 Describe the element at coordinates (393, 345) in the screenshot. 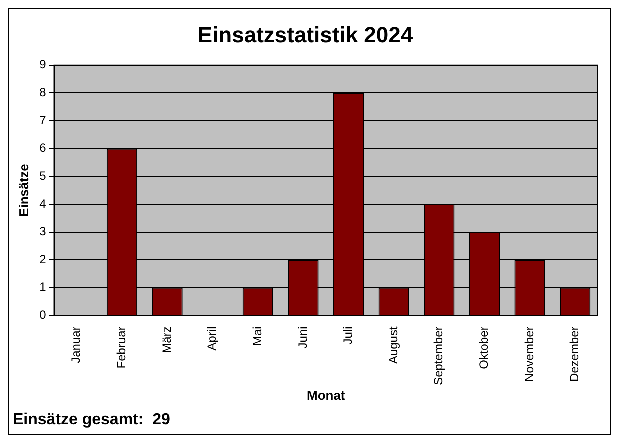

I see `x-tick-label: August` at that location.